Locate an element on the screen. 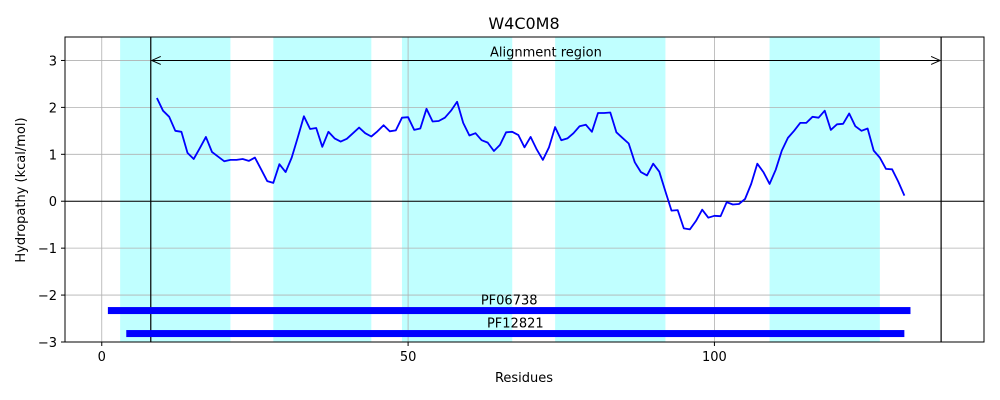  annotations: Alignment region is located at coordinates (546, 55).